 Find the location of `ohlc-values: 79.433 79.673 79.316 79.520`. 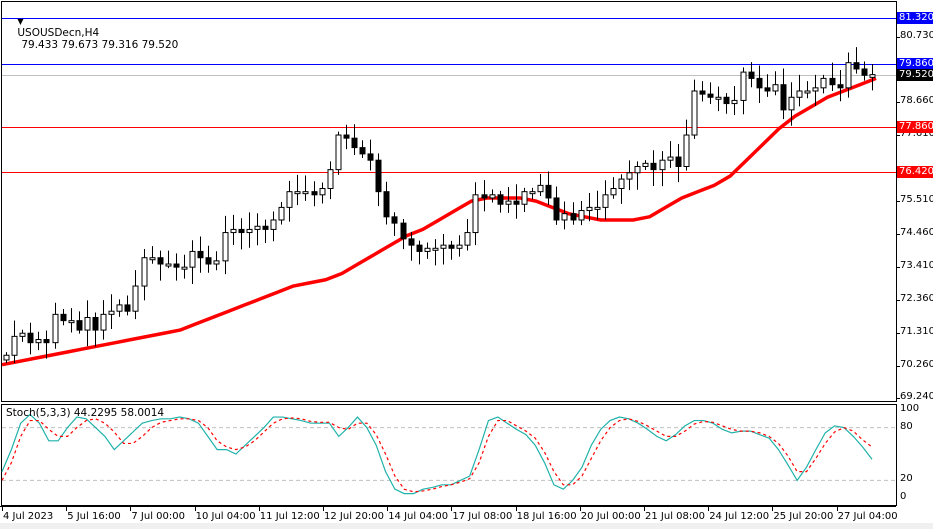

ohlc-values: 79.433 79.673 79.316 79.520 is located at coordinates (100, 45).